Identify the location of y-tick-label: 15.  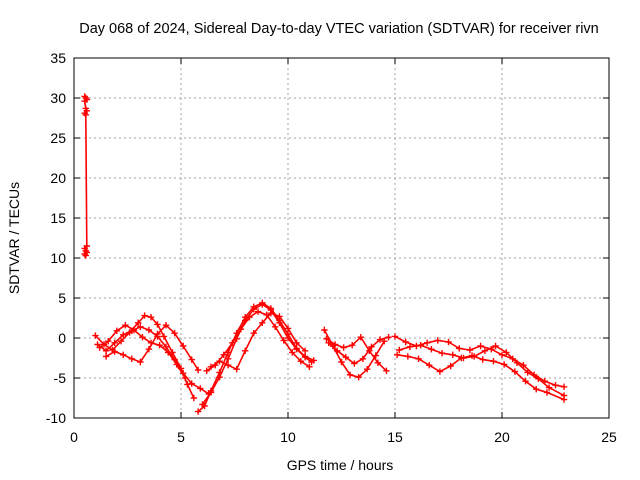
(58, 218).